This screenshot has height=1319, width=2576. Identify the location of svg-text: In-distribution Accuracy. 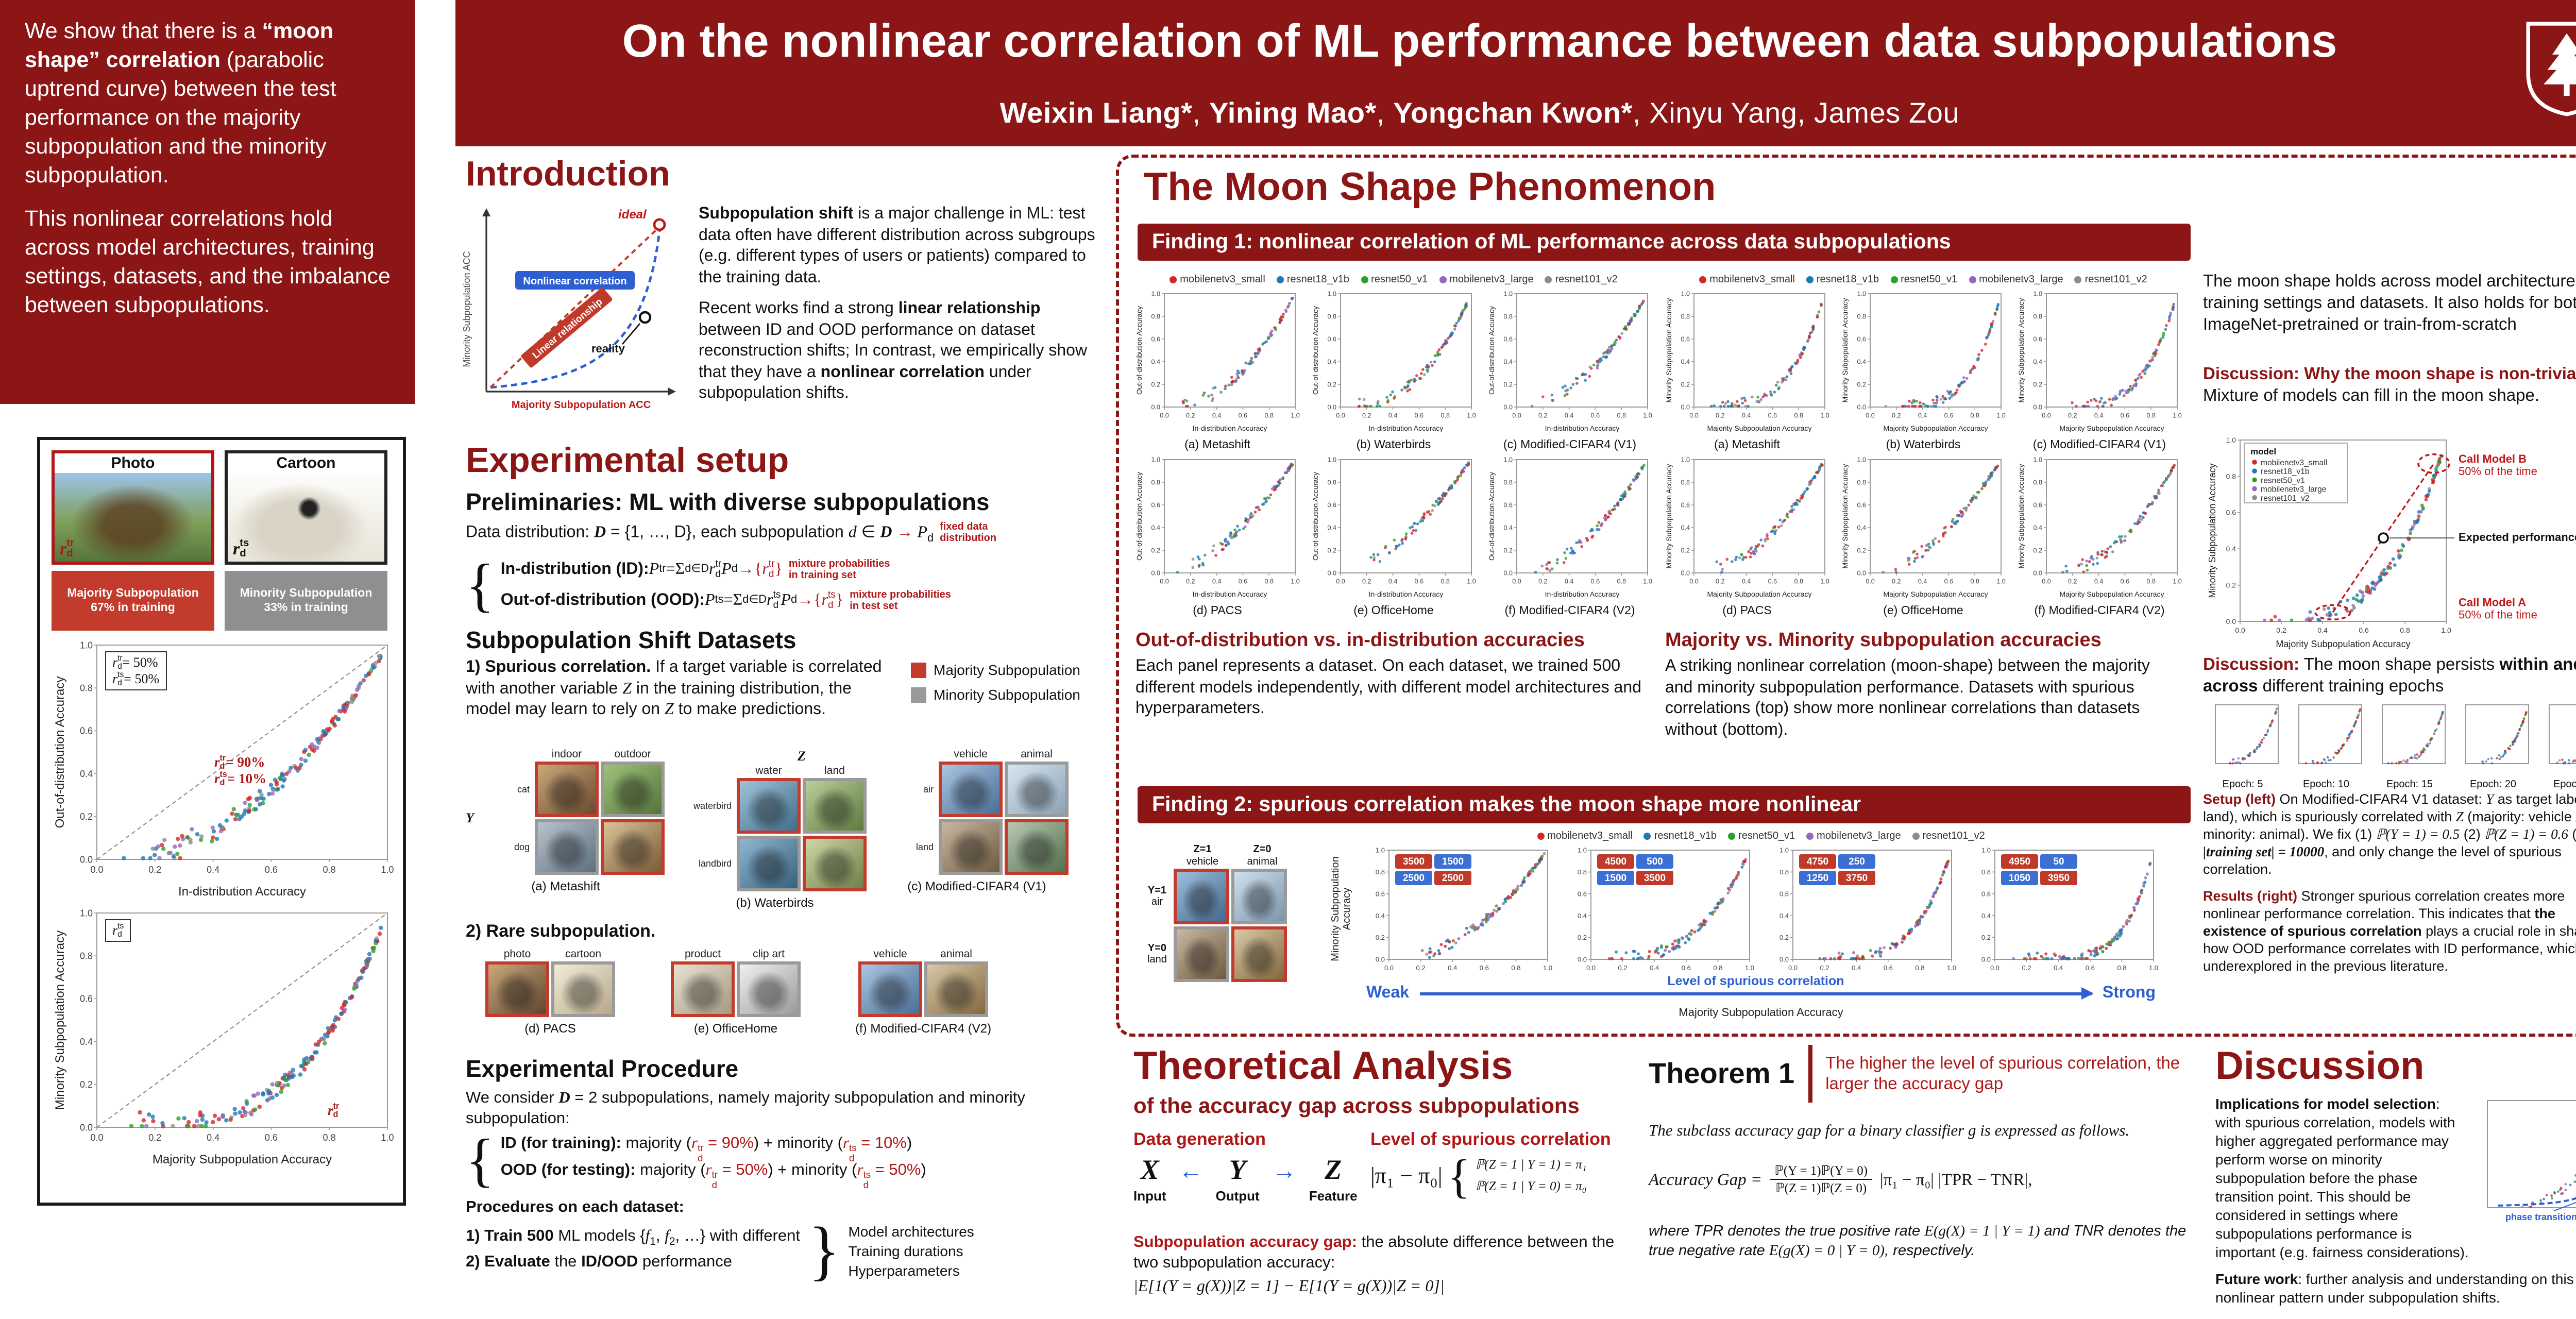
(1582, 428).